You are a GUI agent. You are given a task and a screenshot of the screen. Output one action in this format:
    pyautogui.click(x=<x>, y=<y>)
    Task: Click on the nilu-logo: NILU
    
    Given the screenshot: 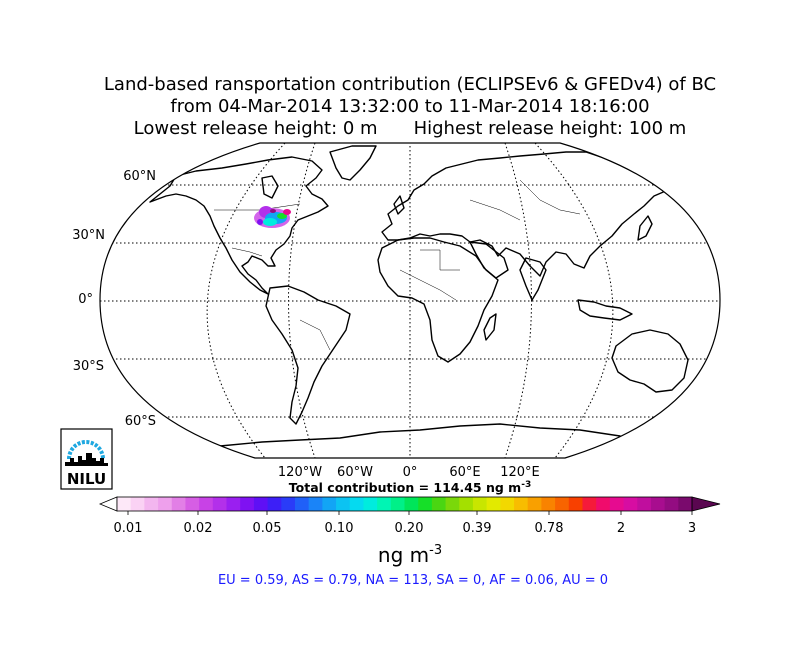 What is the action you would take?
    pyautogui.click(x=86, y=459)
    